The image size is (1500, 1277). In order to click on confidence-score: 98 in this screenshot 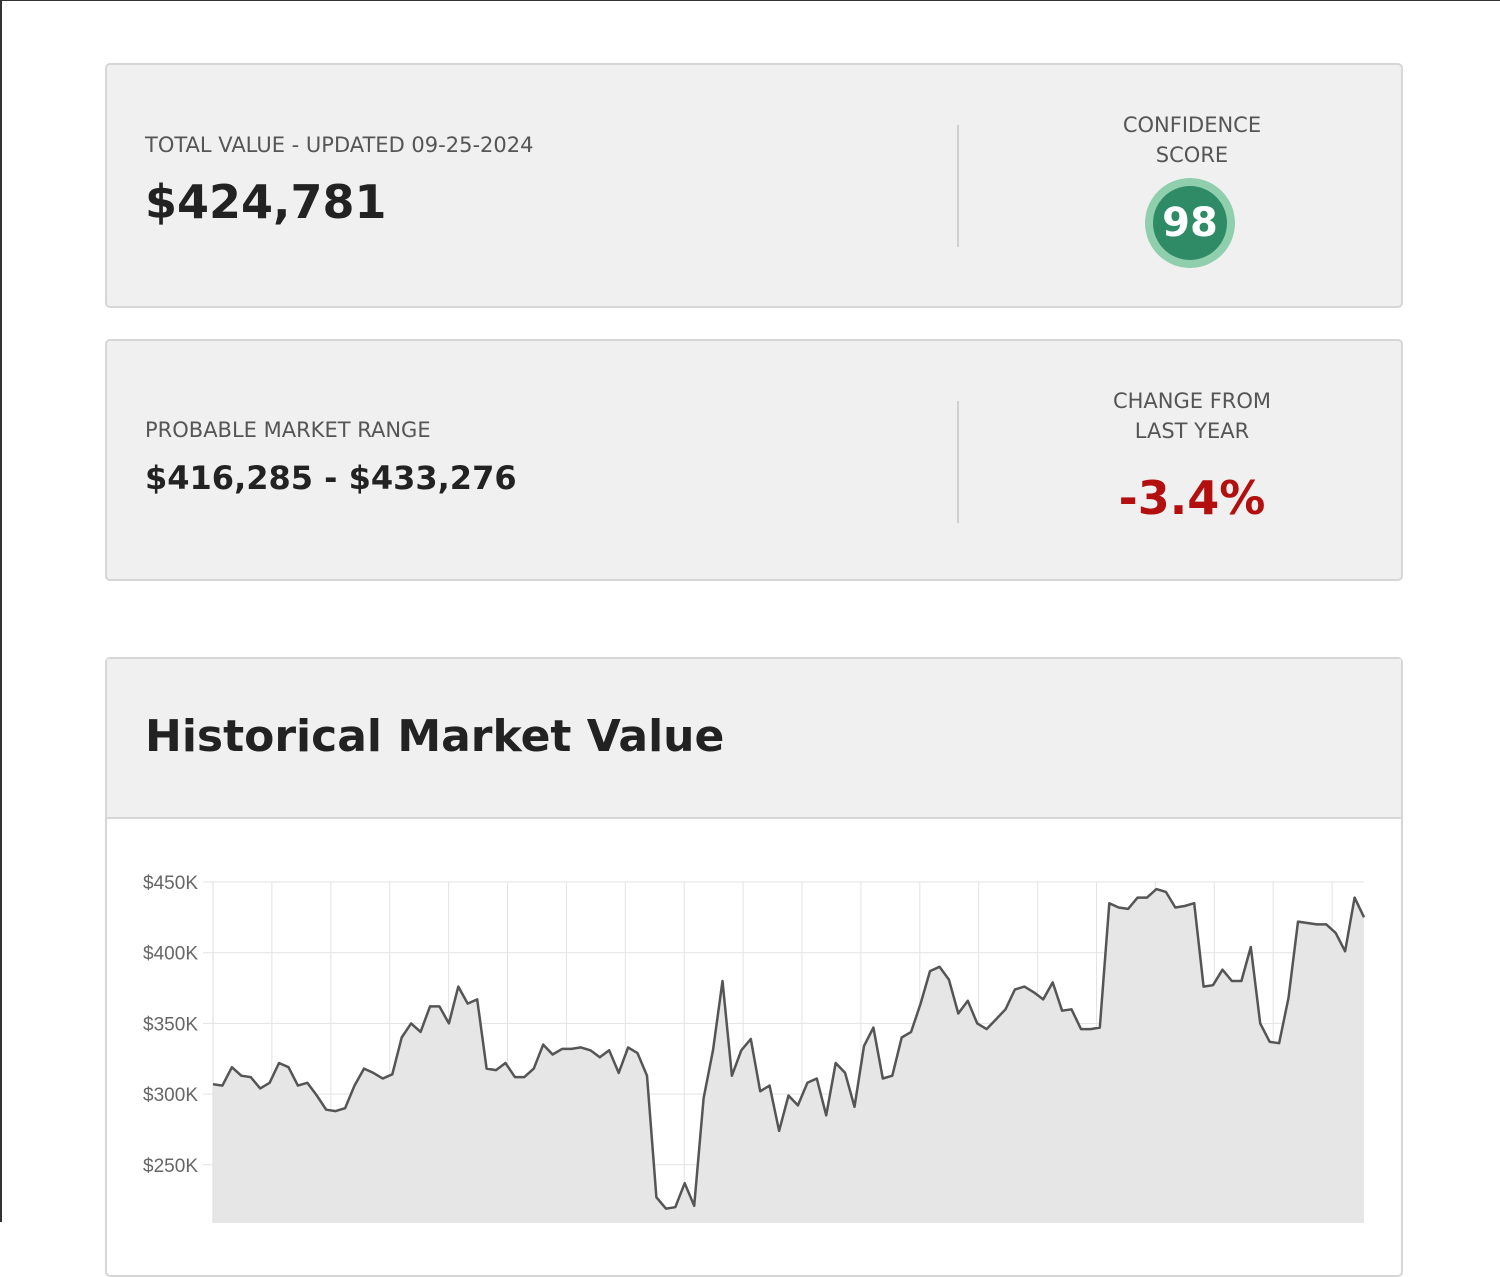, I will do `click(1190, 223)`.